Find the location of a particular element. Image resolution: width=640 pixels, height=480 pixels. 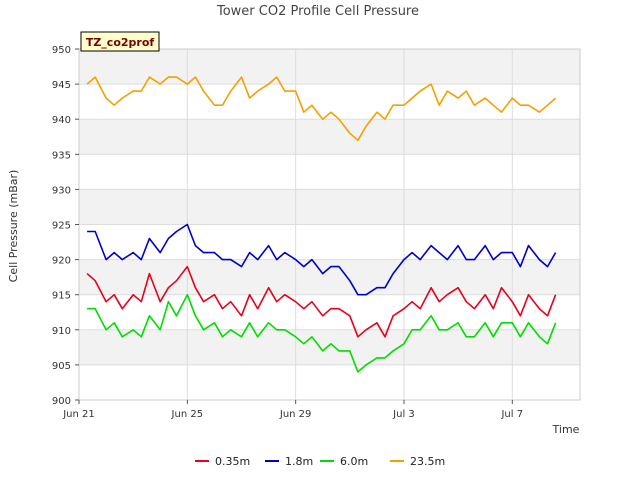

x-tick-label: Jun 29 is located at coordinates (295, 414).